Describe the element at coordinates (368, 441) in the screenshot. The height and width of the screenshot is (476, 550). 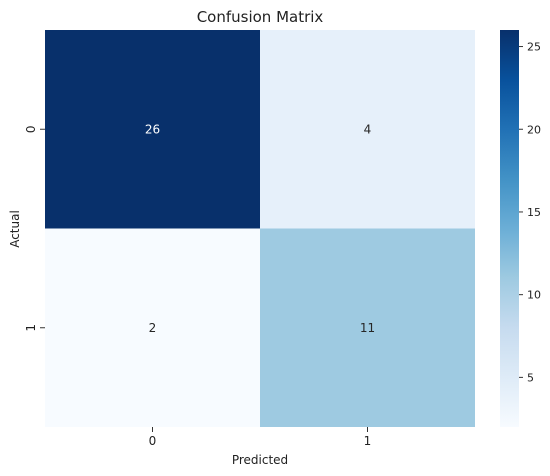
I see `x-tick-label-1: 1` at that location.